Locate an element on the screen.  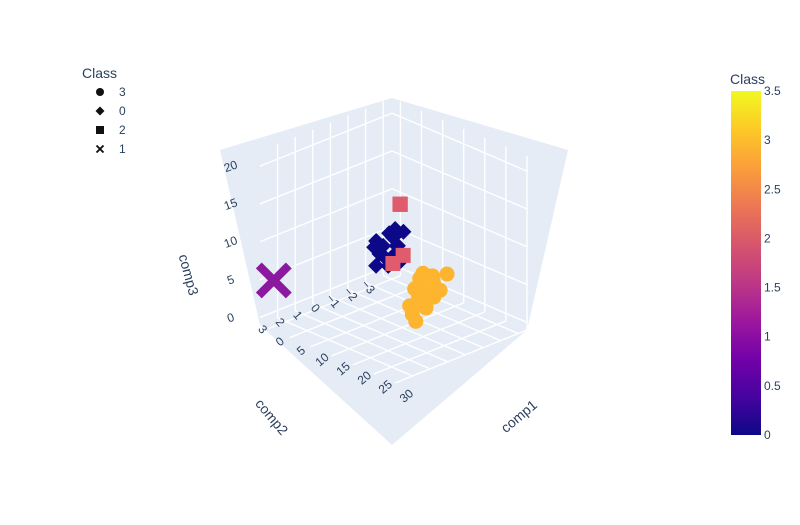
axis-title-comp3: comp3 is located at coordinates (189, 274).